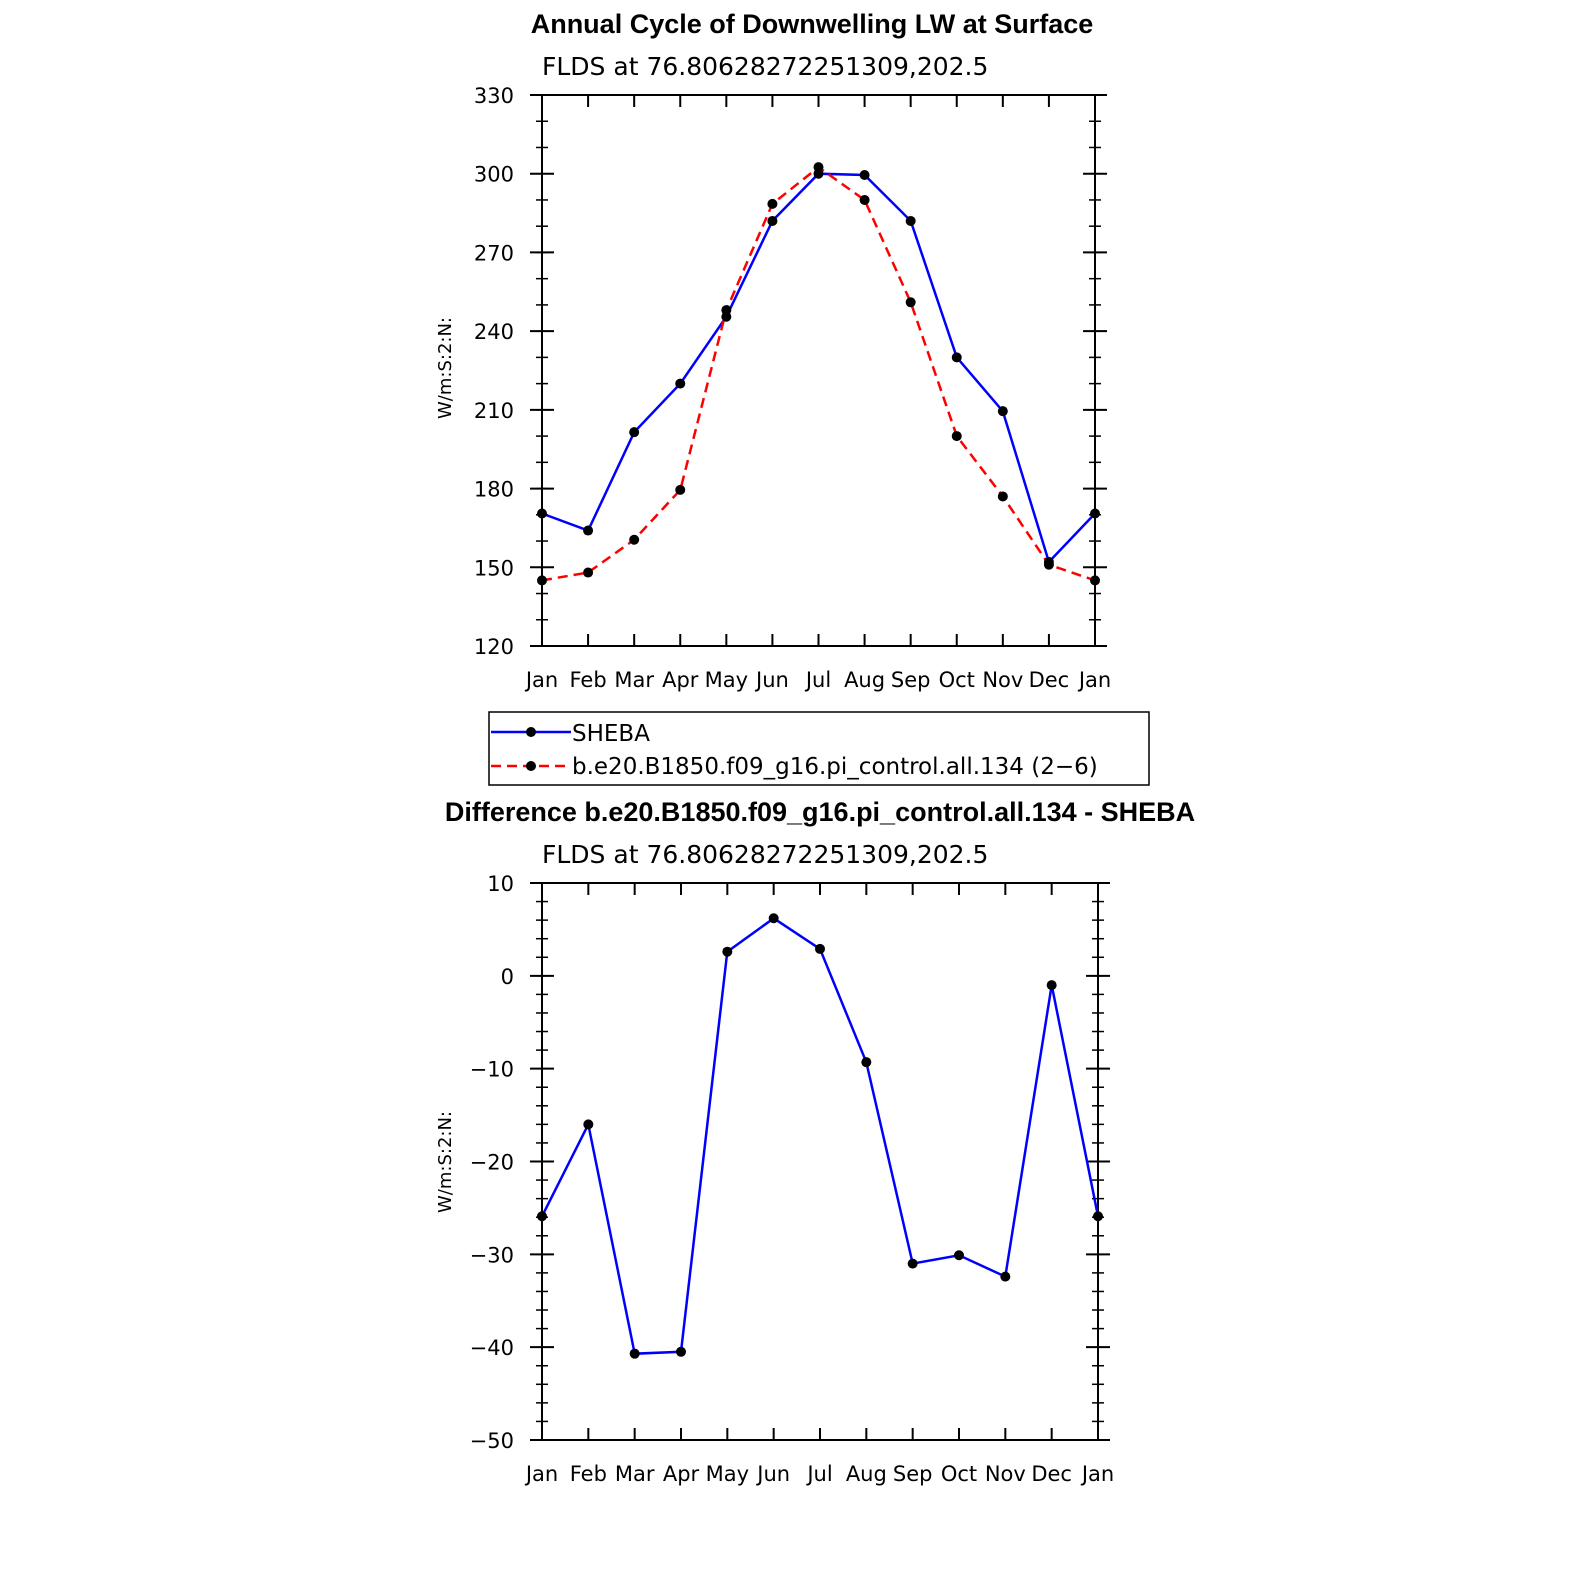  I want to click on legend-marker-model, so click(531, 766).